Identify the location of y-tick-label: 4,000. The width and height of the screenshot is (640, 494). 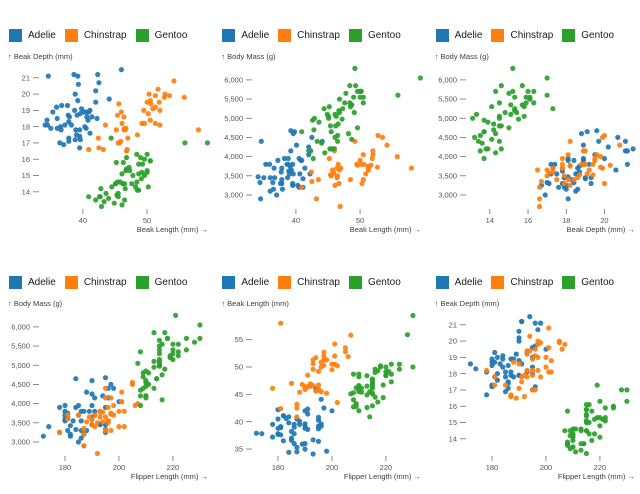
(234, 156).